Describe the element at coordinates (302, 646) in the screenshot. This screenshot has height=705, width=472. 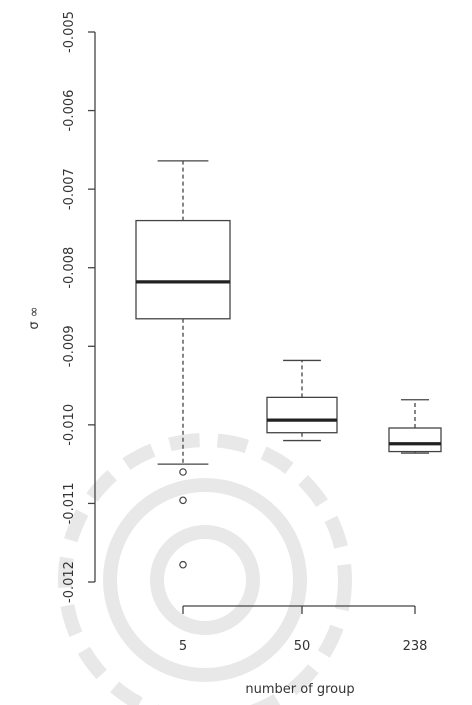
I see `x-tick-label: 50` at that location.